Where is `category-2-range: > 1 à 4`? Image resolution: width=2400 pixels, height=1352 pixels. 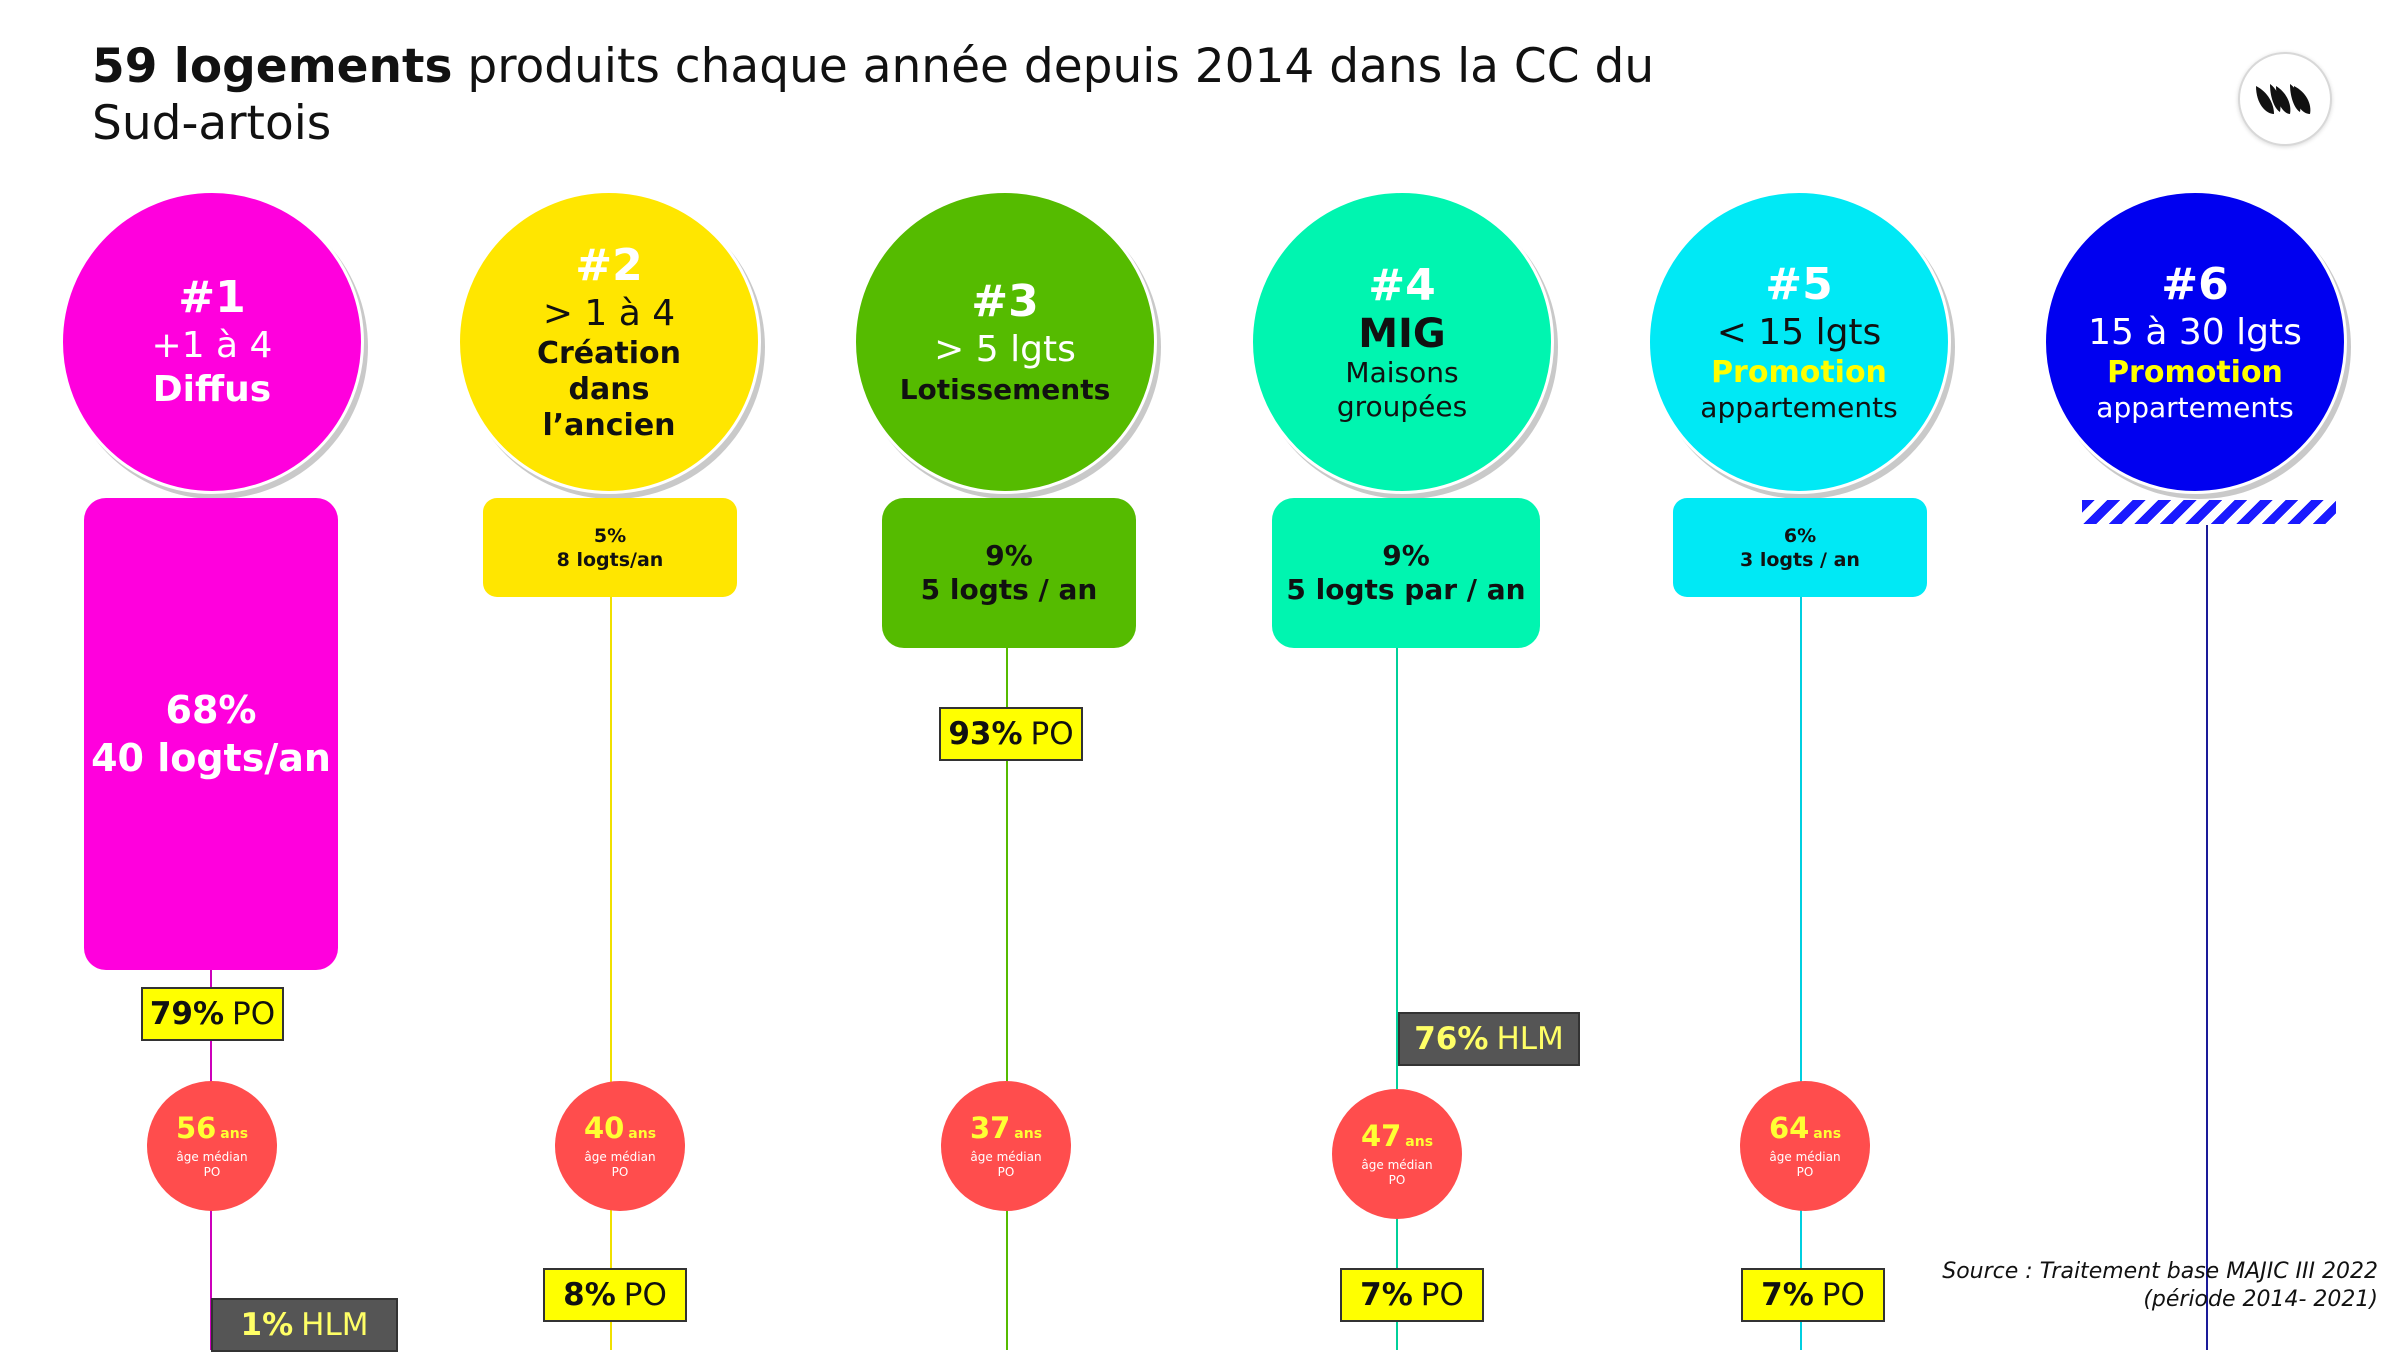
category-2-range: > 1 à 4 is located at coordinates (609, 313).